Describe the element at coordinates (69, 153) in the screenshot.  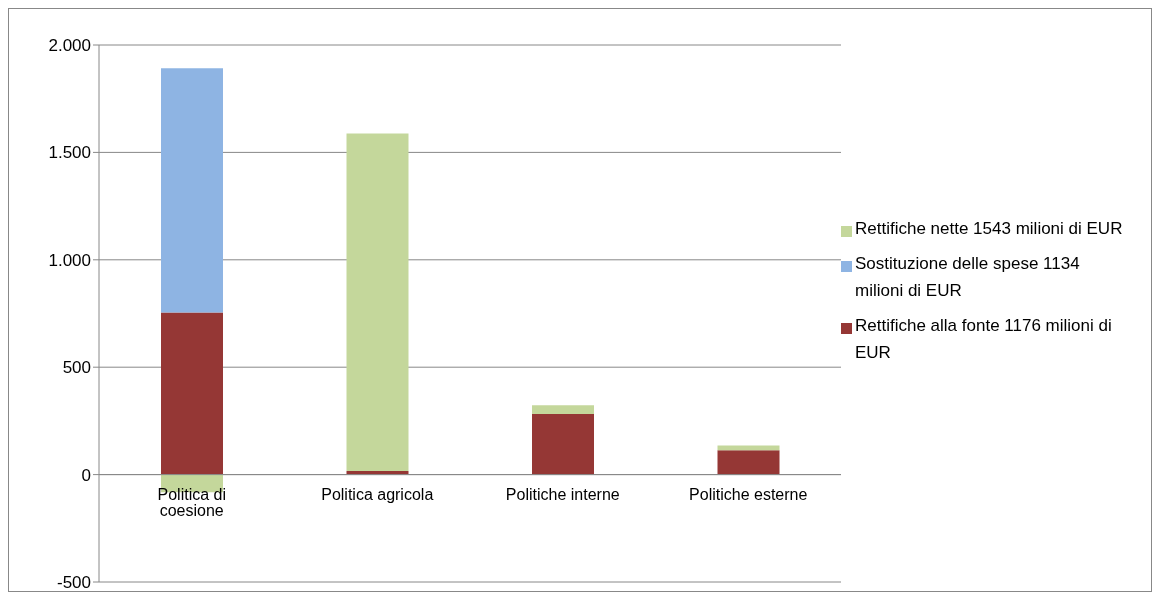
I see `y-tick-label: 1.500` at that location.